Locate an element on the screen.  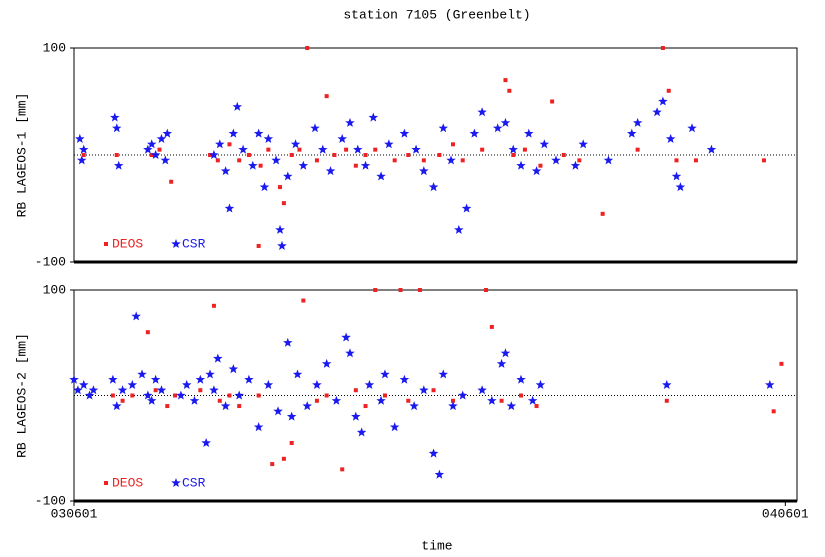
y-tick-label: -100 is located at coordinates (50, 261).